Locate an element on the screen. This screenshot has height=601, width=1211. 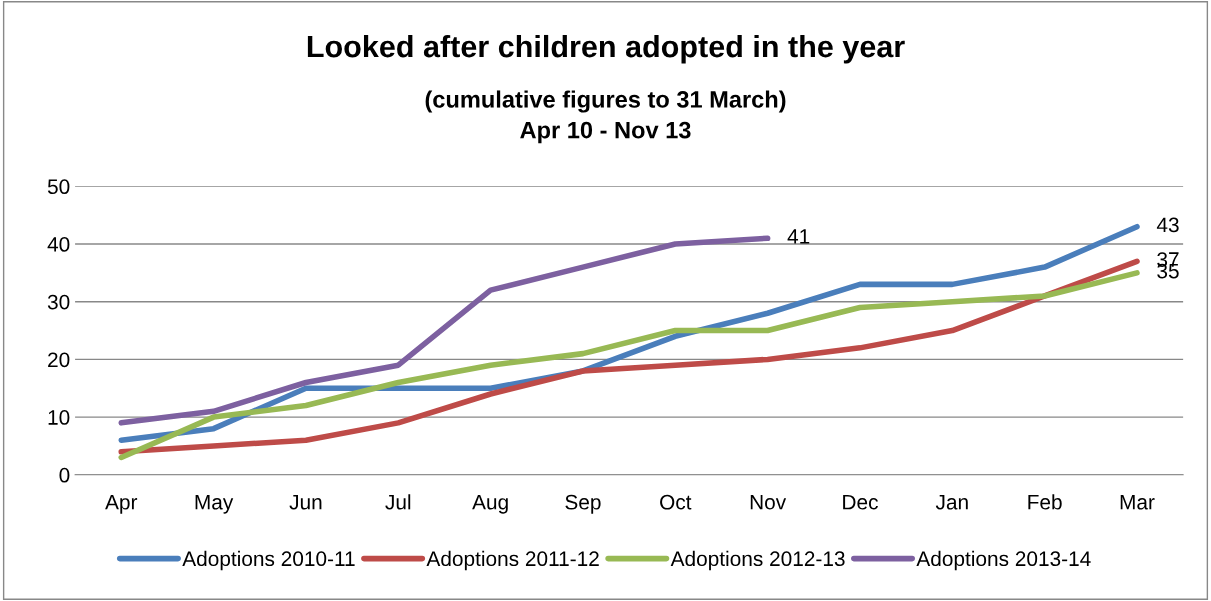
chart-subtitle: (cumulative figures to 31 March) Apr 10 - Nov 13 is located at coordinates (605, 117).